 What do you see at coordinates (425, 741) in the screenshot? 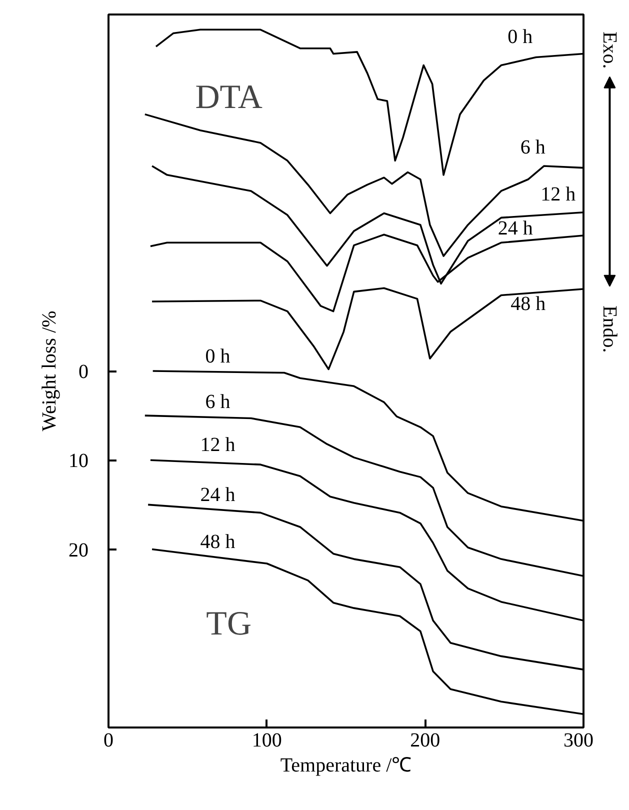
I see `x-tick-label: 200` at bounding box center [425, 741].